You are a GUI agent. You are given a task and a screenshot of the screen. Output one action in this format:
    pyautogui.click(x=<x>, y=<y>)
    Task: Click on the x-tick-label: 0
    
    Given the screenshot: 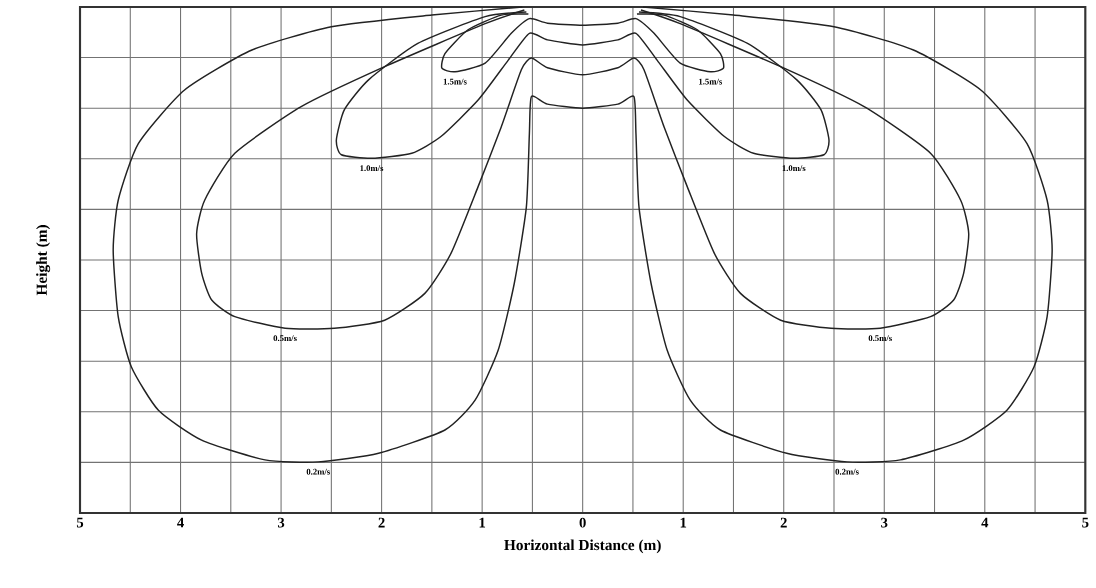 What is the action you would take?
    pyautogui.click(x=582, y=522)
    